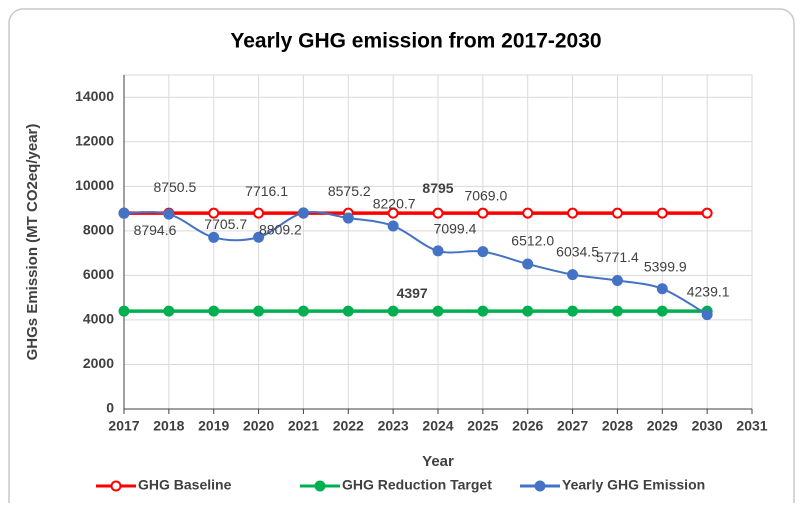 The height and width of the screenshot is (508, 803). Describe the element at coordinates (280, 230) in the screenshot. I see `data-label: 8809.2` at that location.